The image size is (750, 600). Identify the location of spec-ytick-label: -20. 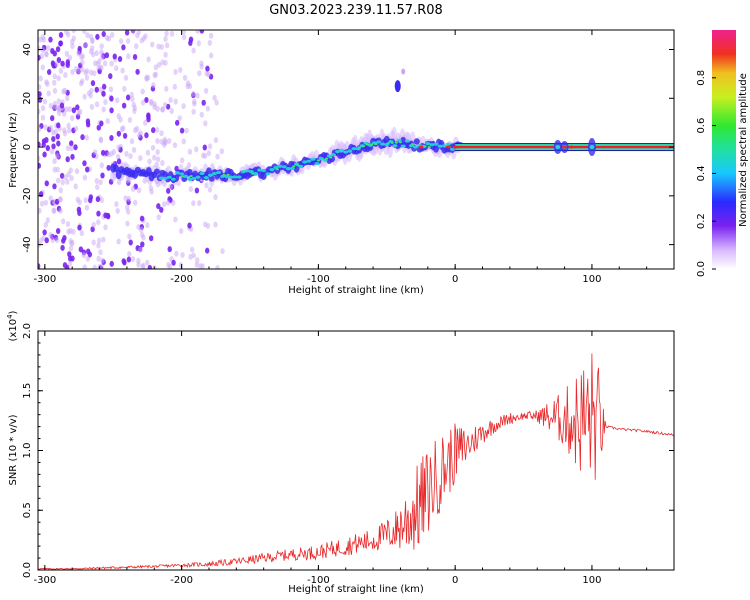
(27, 196).